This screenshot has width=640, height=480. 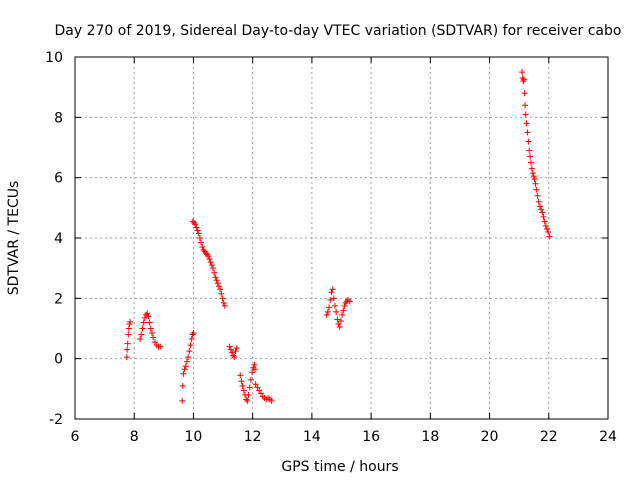 What do you see at coordinates (312, 437) in the screenshot?
I see `x-tick-label: 14` at bounding box center [312, 437].